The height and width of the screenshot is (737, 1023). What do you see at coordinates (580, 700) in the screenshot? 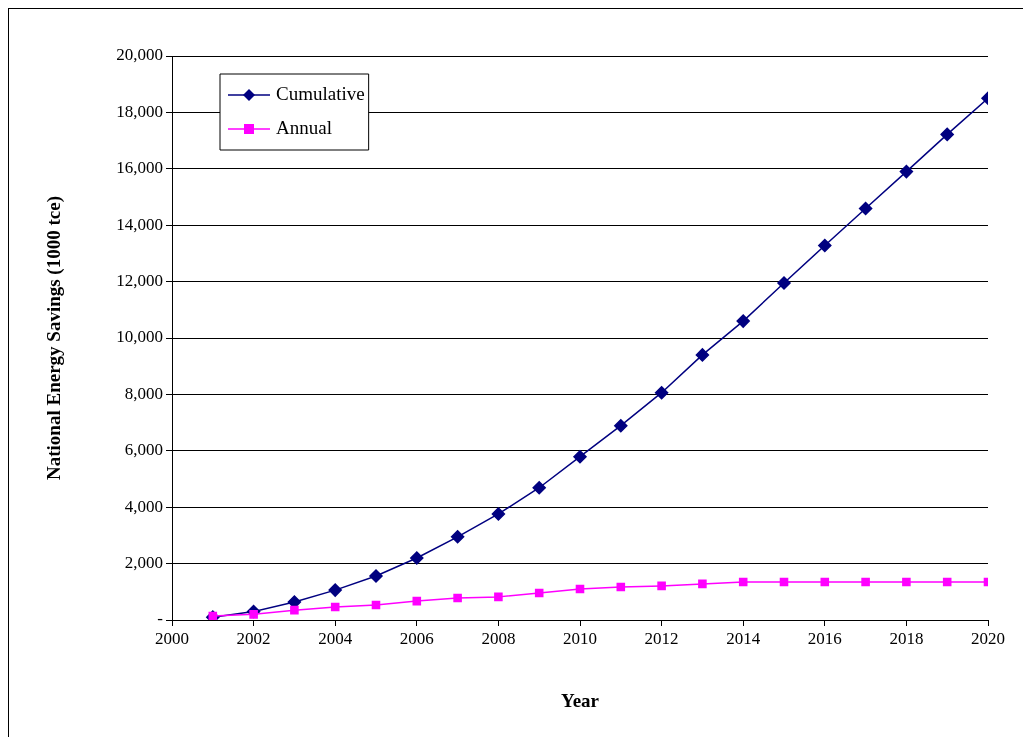
I see `x-axis-title: Year` at bounding box center [580, 700].